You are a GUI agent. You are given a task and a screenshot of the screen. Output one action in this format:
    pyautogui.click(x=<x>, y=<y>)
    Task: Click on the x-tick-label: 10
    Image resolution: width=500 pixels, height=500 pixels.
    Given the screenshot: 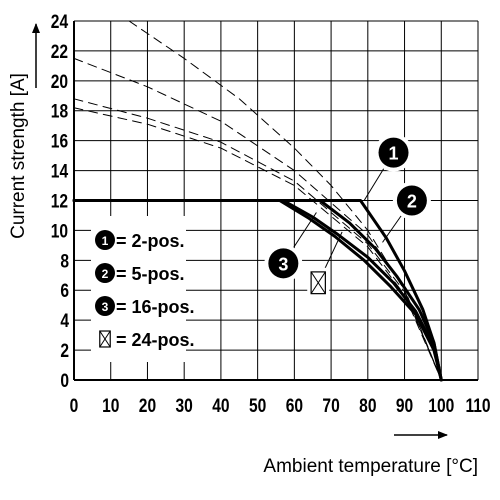 What is the action you would take?
    pyautogui.click(x=110, y=406)
    